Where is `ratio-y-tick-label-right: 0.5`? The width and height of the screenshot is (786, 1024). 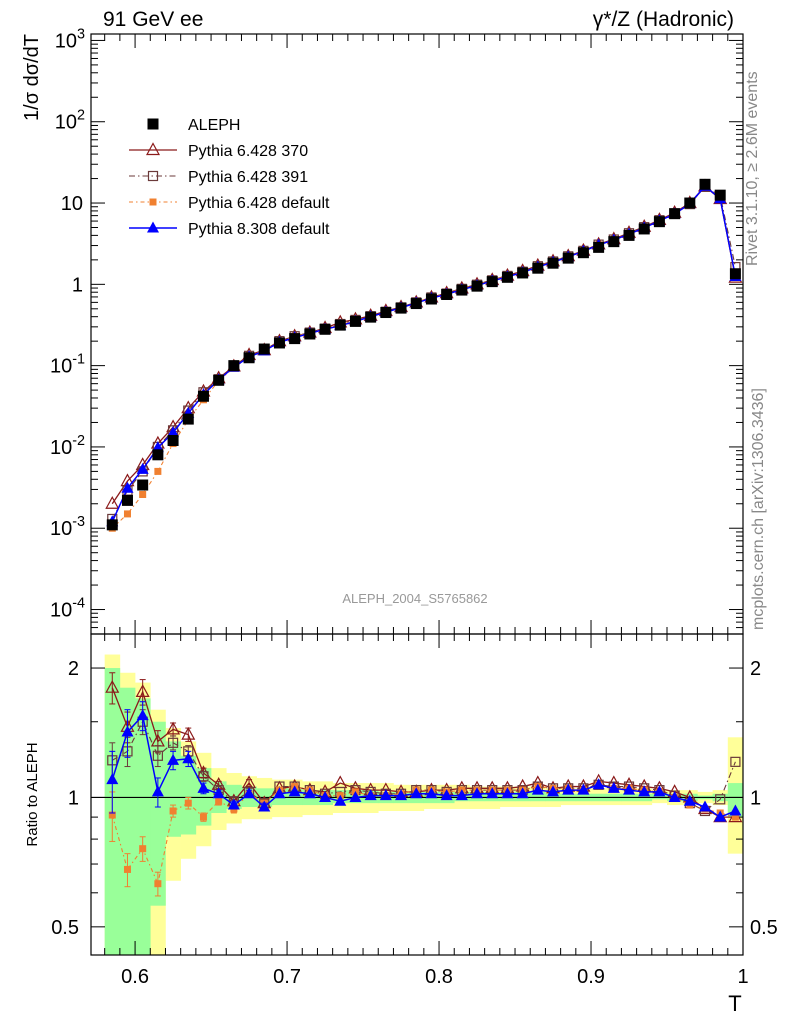
ratio-y-tick-label-right: 0.5 is located at coordinates (764, 928).